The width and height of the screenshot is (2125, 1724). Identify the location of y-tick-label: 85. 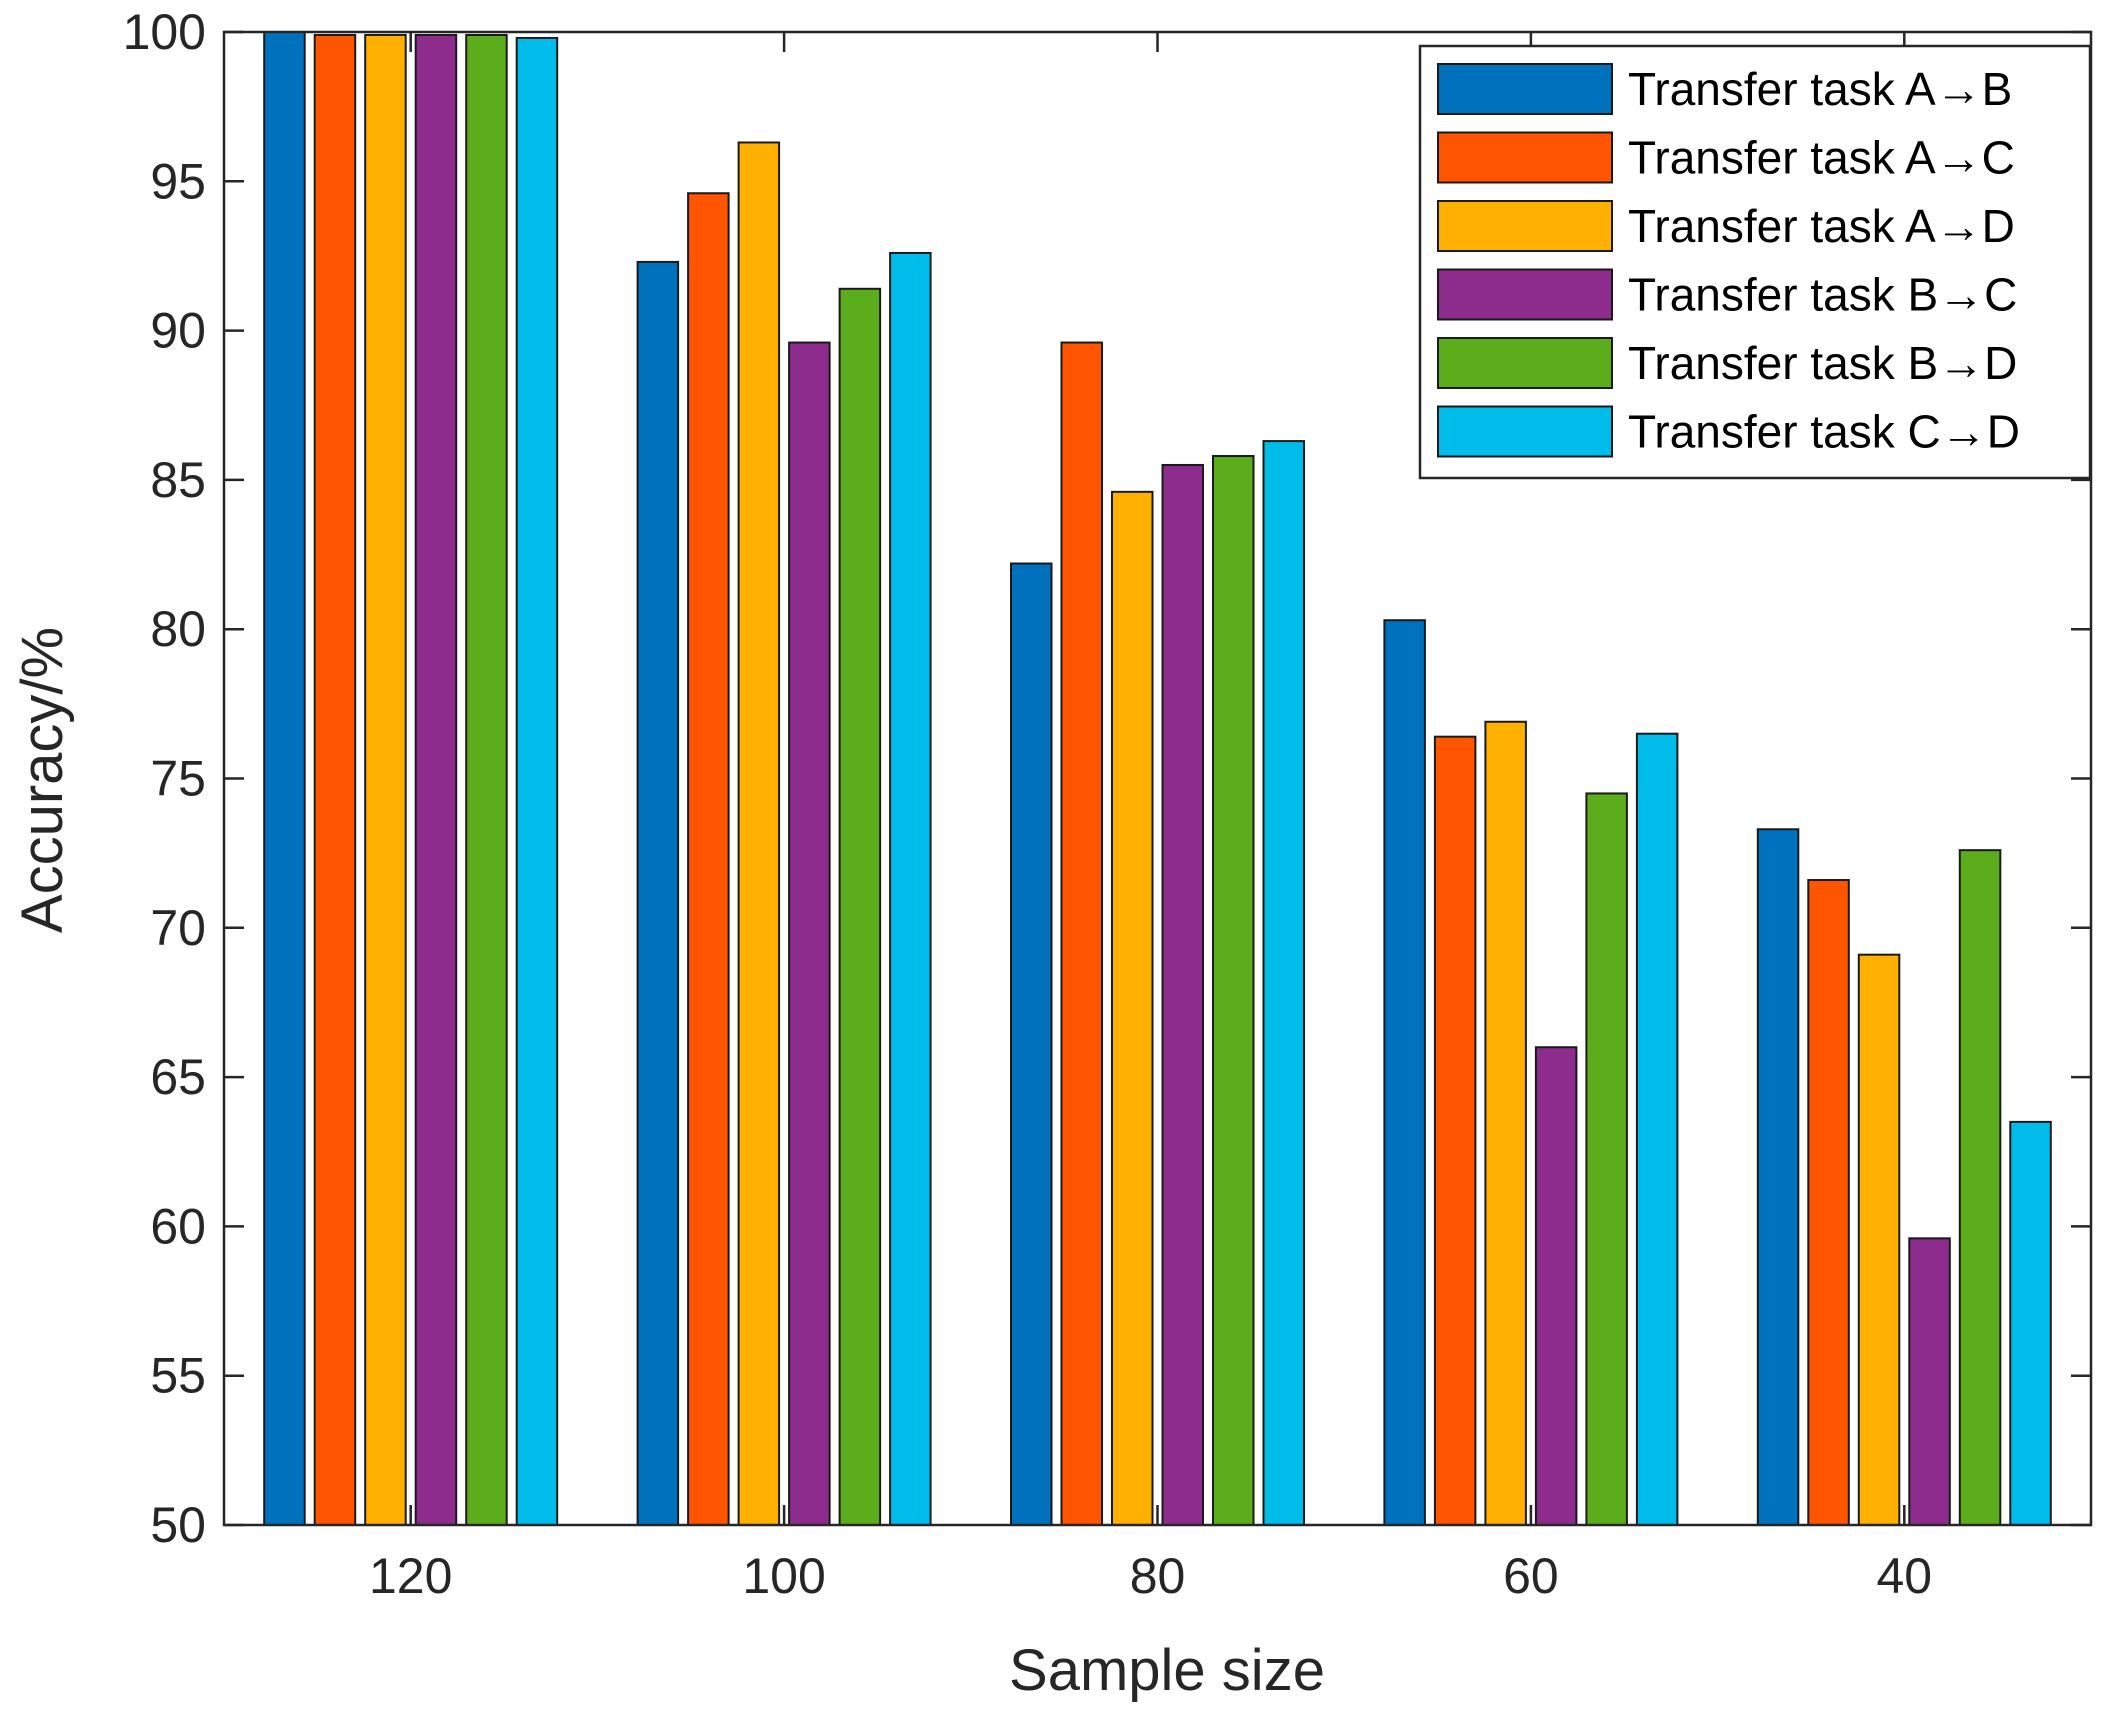
(178, 480).